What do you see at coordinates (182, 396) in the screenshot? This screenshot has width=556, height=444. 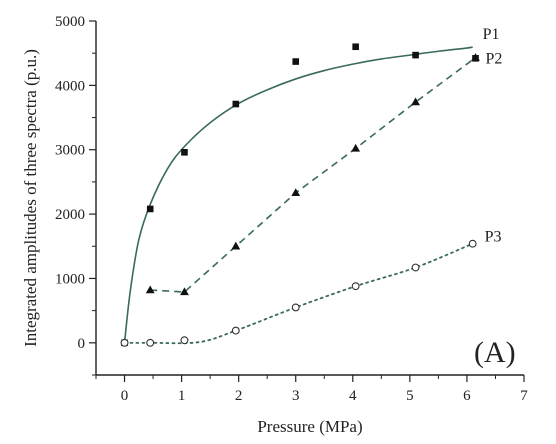 I see `x-tick-label: 1` at bounding box center [182, 396].